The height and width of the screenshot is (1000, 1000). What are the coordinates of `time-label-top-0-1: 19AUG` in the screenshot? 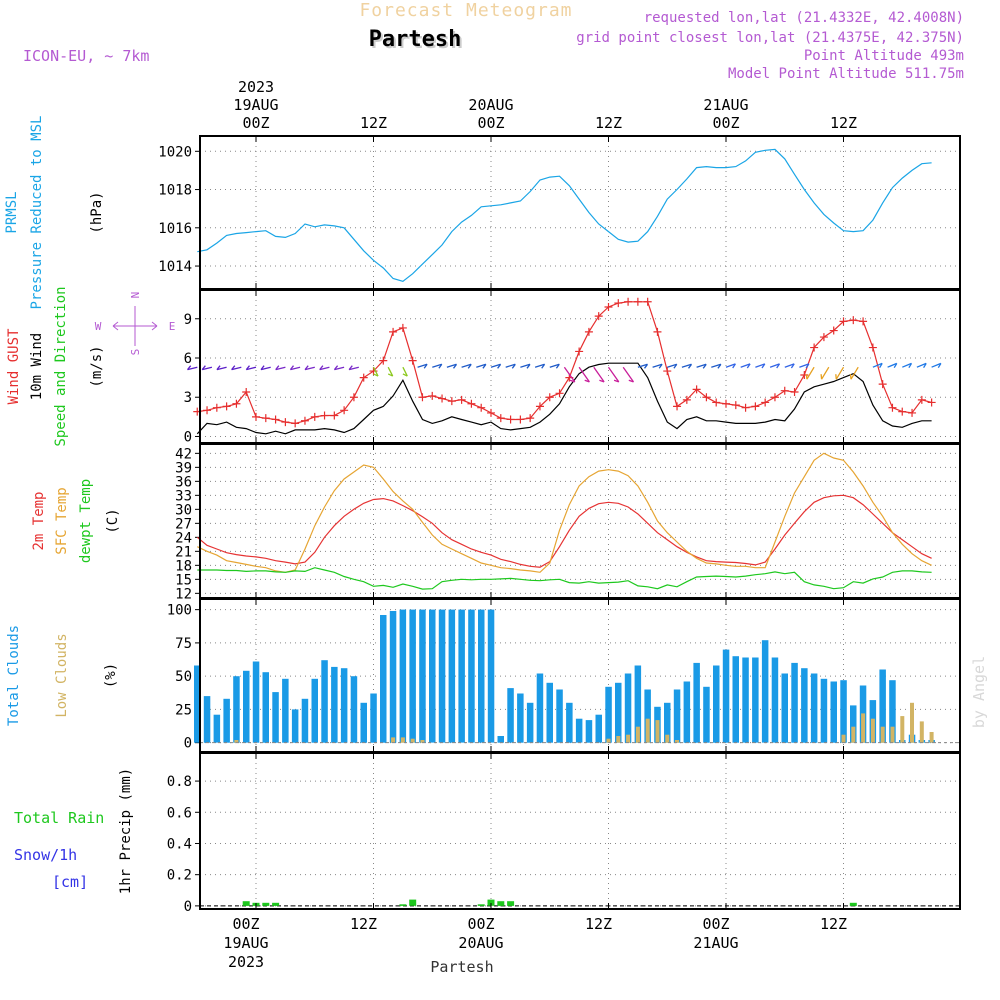 It's located at (255, 105).